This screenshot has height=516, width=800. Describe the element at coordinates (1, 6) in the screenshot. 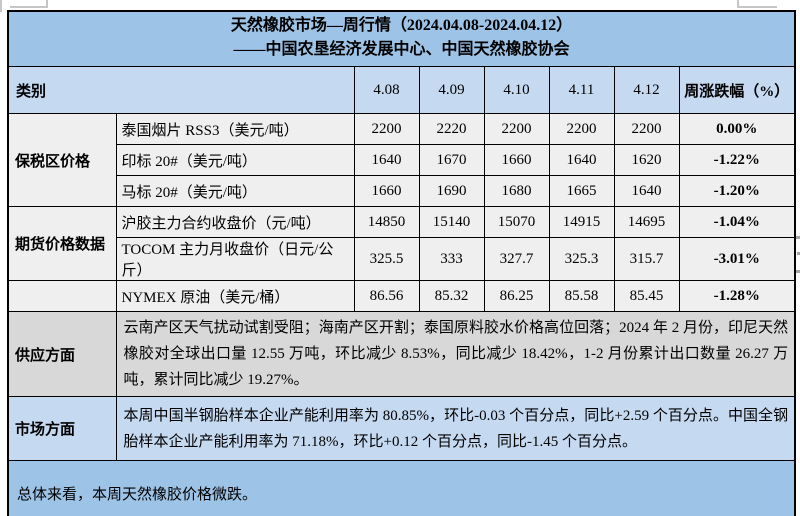

I see `ruler-corner-tick-icon` at that location.